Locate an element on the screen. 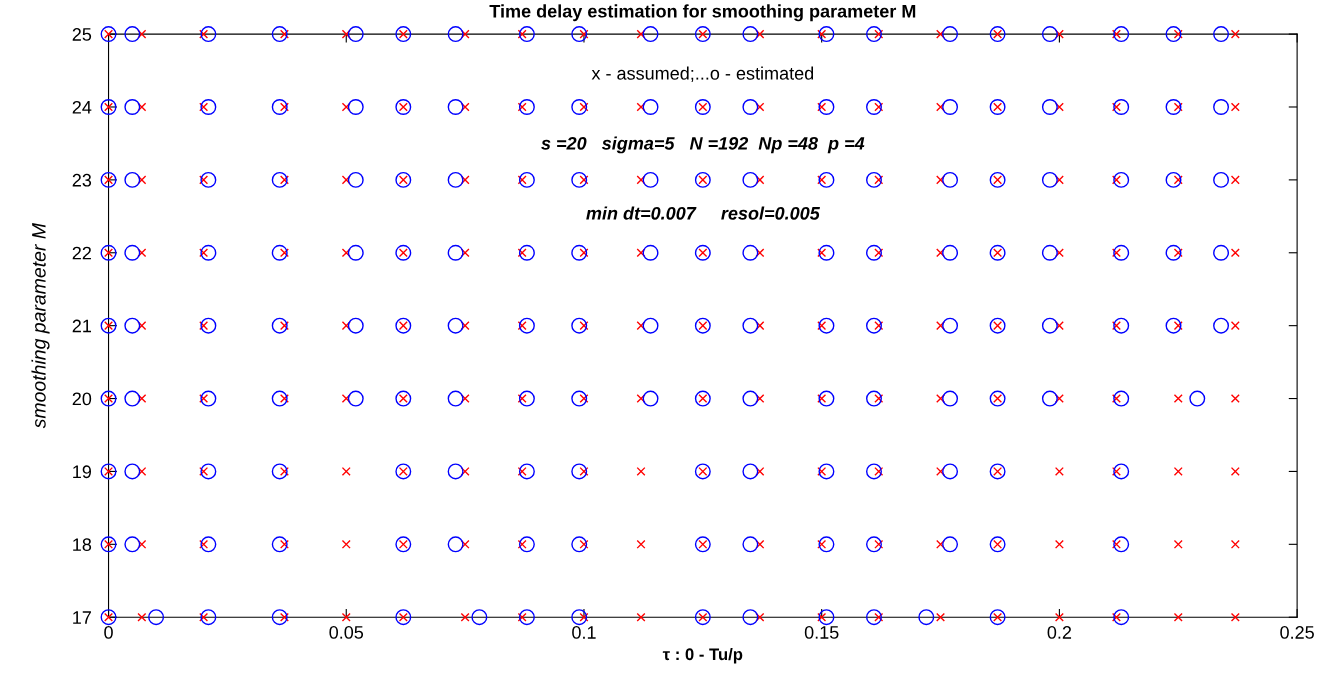 This screenshot has height=682, width=1340. chart-title: Time delay estimation for smoothing parameter M is located at coordinates (702, 13).